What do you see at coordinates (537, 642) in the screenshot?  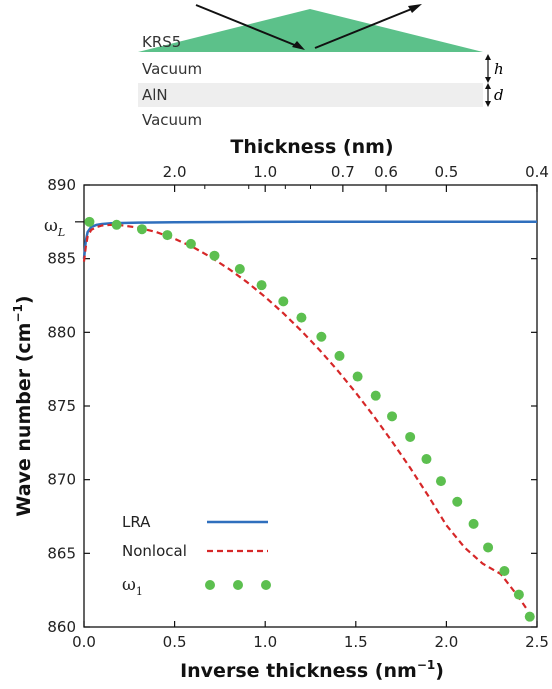 I see `x-tick-label: 2.5` at bounding box center [537, 642].